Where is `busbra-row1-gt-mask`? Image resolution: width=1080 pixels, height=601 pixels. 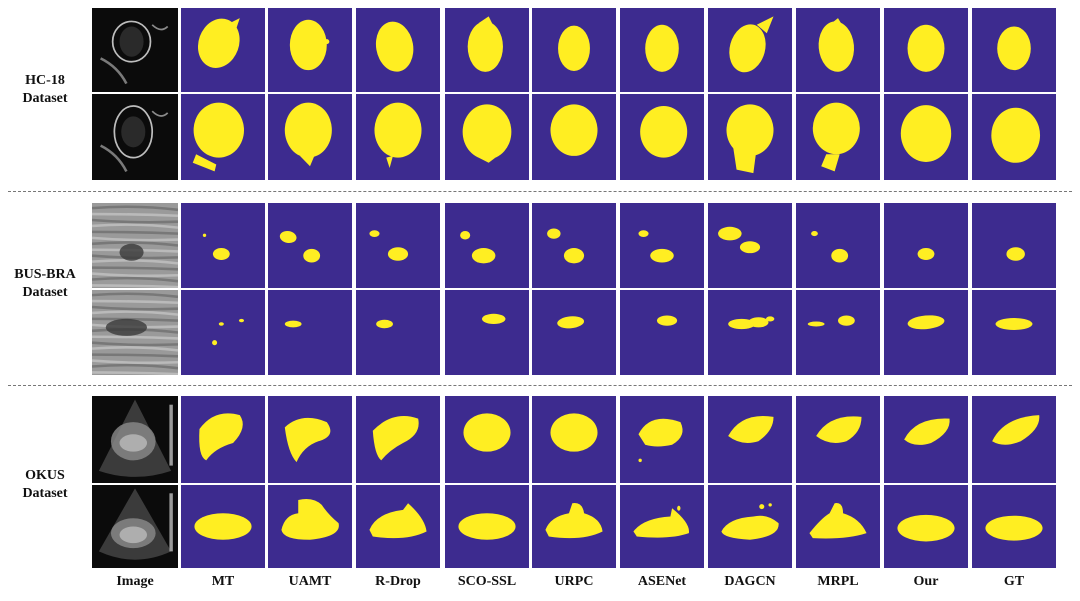
busbra-row1-gt-mask is located at coordinates (1014, 245).